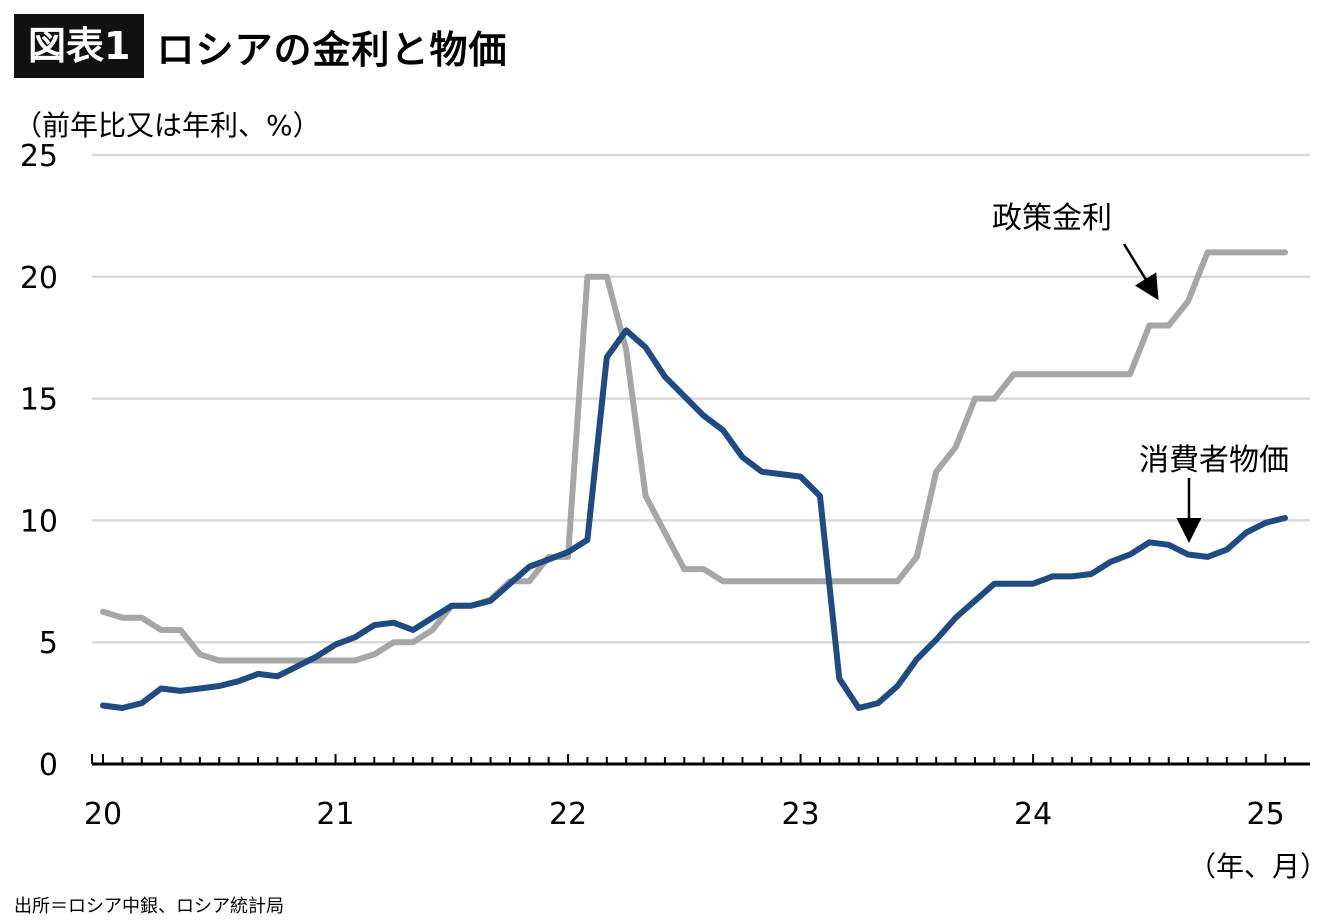 The image size is (1340, 920). I want to click on y-tick-label-0: 0, so click(48, 765).